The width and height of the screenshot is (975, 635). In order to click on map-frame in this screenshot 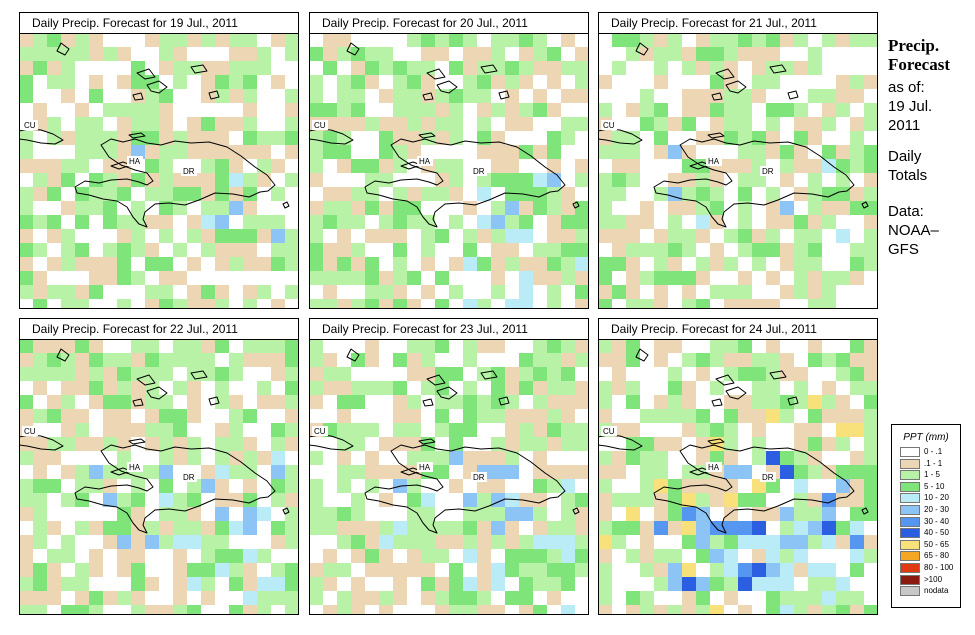, I will do `click(738, 171)`.